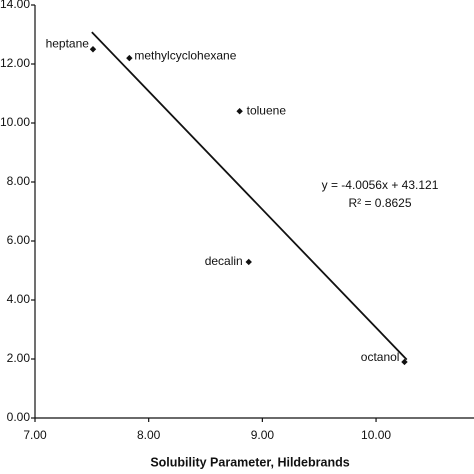 The image size is (474, 474). What do you see at coordinates (263, 435) in the screenshot?
I see `x-tick-label: 9.00` at bounding box center [263, 435].